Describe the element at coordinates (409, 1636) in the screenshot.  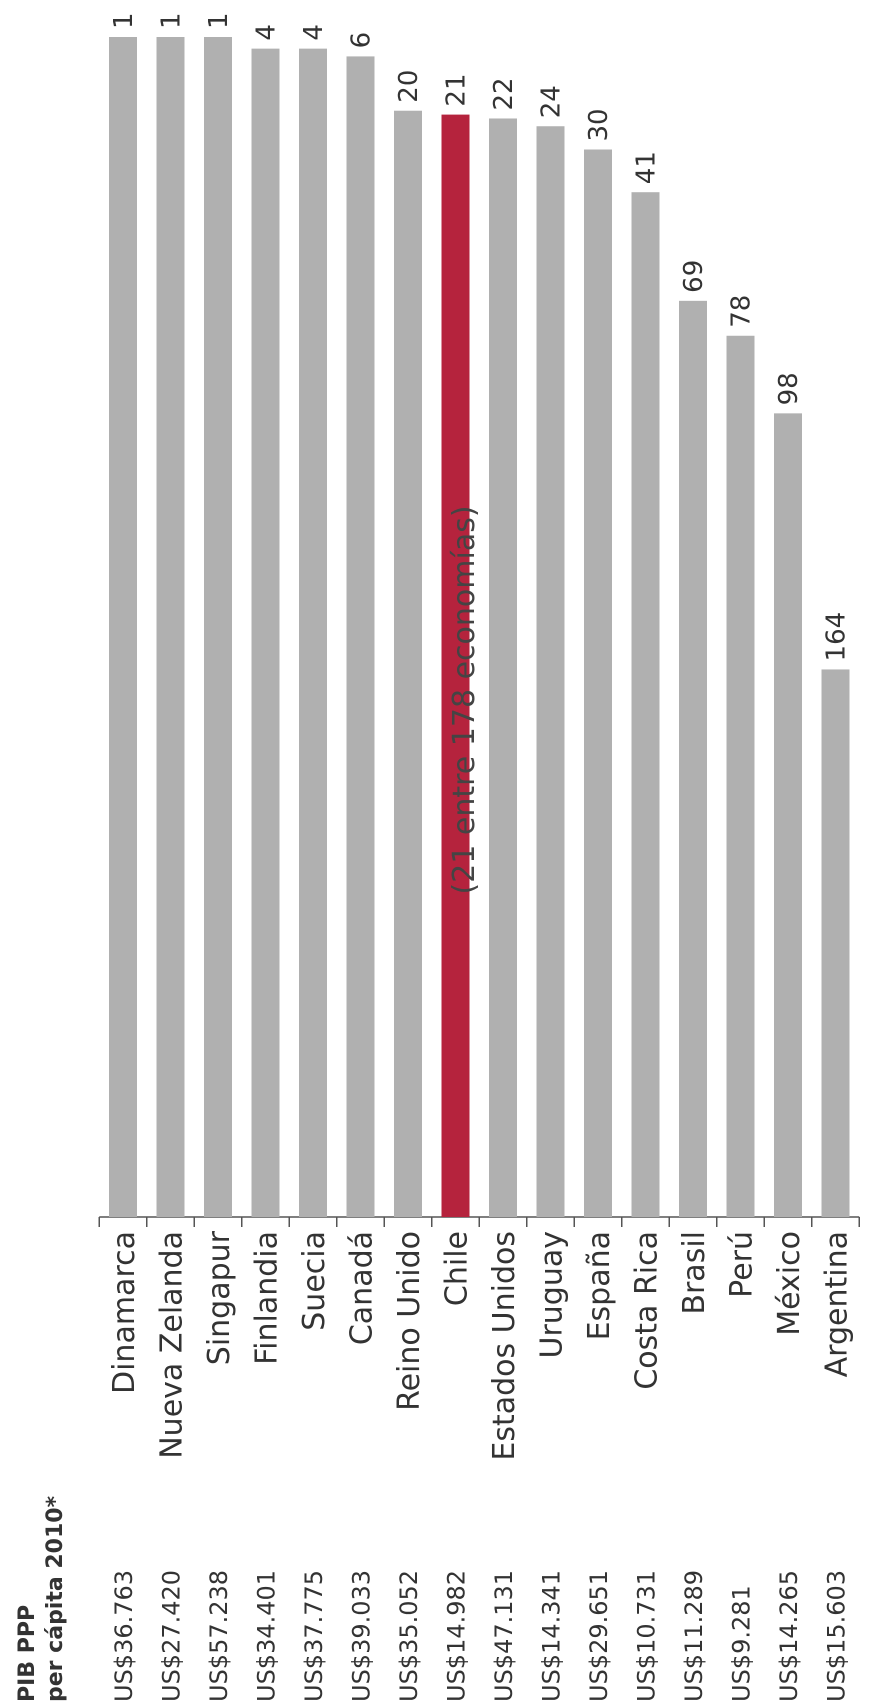
I see `gdp-label: US$35.052` at that location.